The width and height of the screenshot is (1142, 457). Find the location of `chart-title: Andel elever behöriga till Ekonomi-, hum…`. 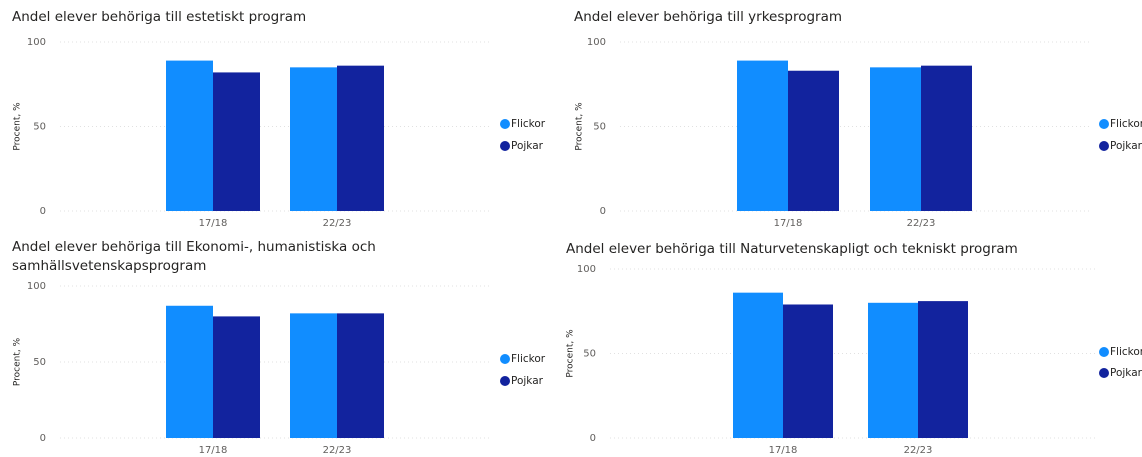

chart-title: Andel elever behöriga till Ekonomi-, hum… is located at coordinates (194, 256).